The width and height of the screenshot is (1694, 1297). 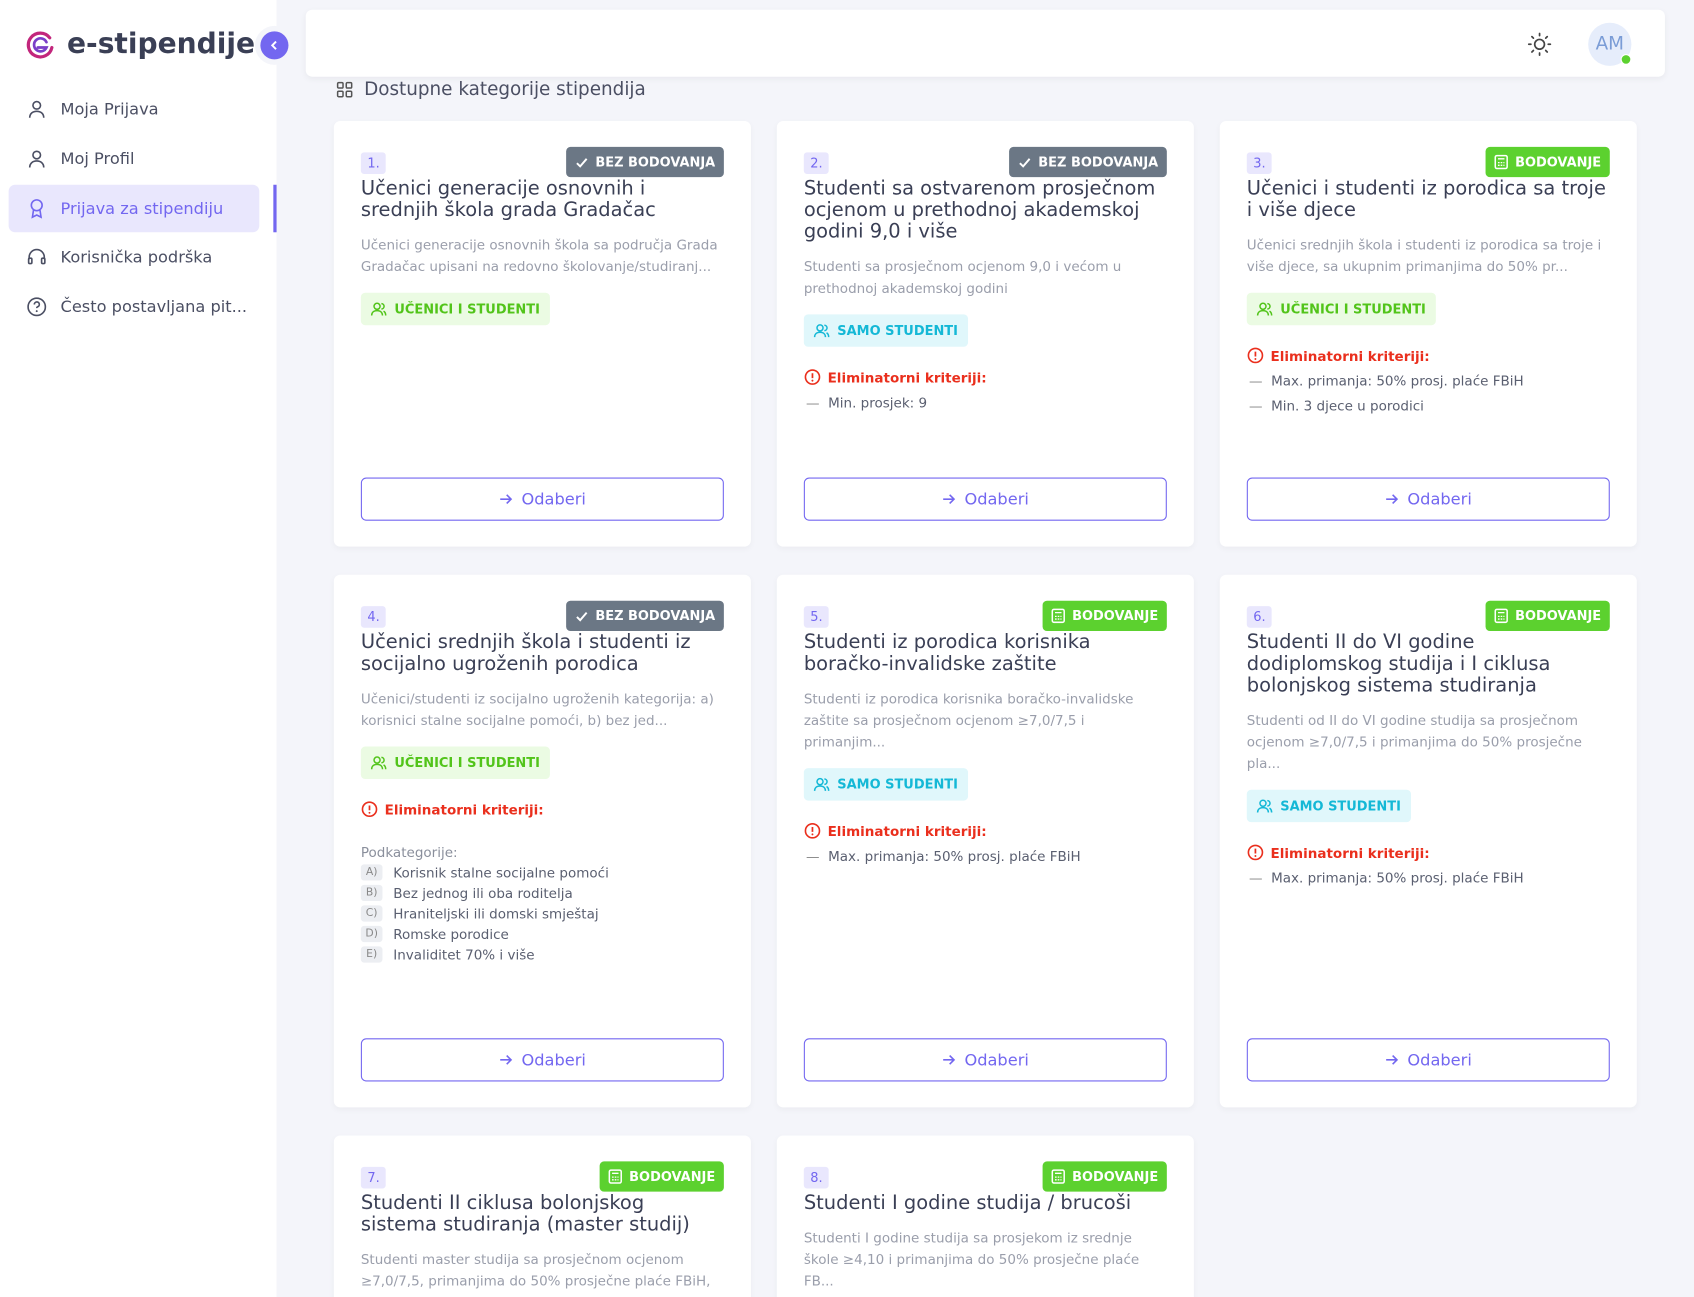 I want to click on card-number: 6., so click(x=1259, y=617).